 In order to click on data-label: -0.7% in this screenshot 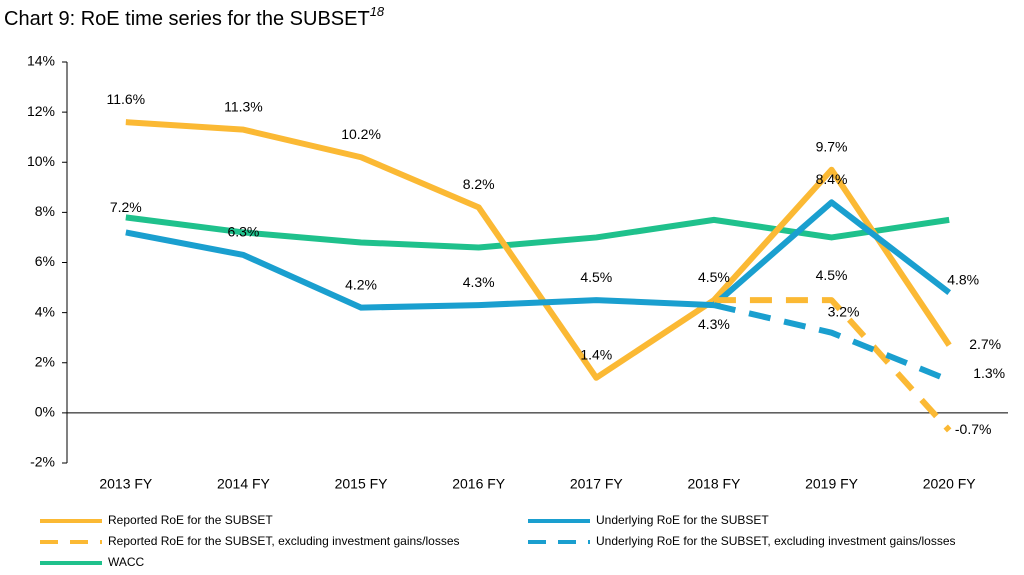, I will do `click(973, 429)`.